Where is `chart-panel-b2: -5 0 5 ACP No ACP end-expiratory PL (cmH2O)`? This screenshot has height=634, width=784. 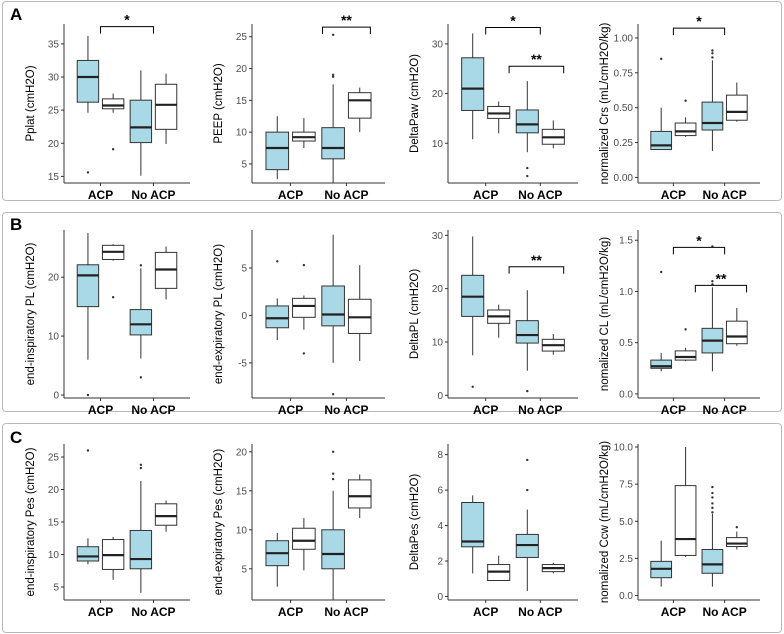 chart-panel-b2: -5 0 5 ACP No ACP end-expiratory PL (cmH2O) is located at coordinates (299, 323).